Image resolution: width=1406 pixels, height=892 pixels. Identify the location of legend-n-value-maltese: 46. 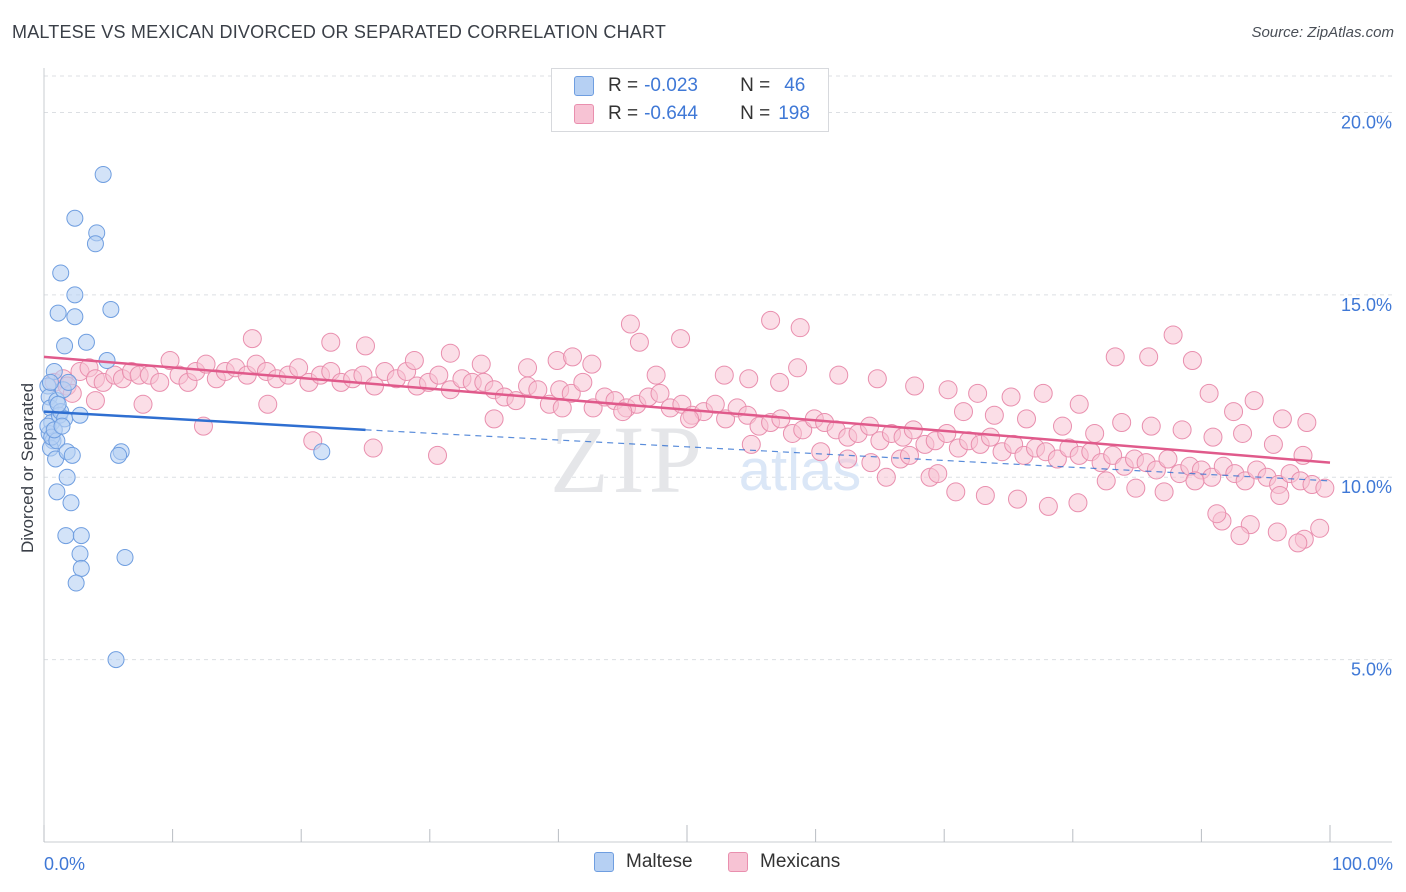
(795, 85).